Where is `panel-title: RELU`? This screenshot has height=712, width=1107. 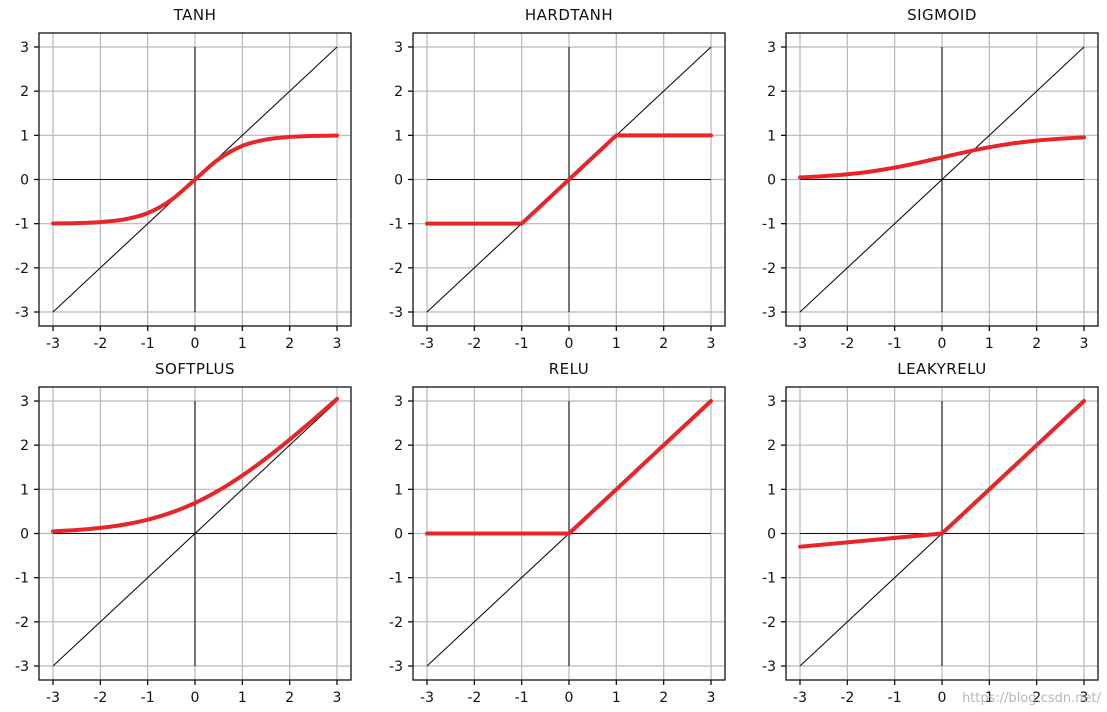
panel-title: RELU is located at coordinates (569, 369).